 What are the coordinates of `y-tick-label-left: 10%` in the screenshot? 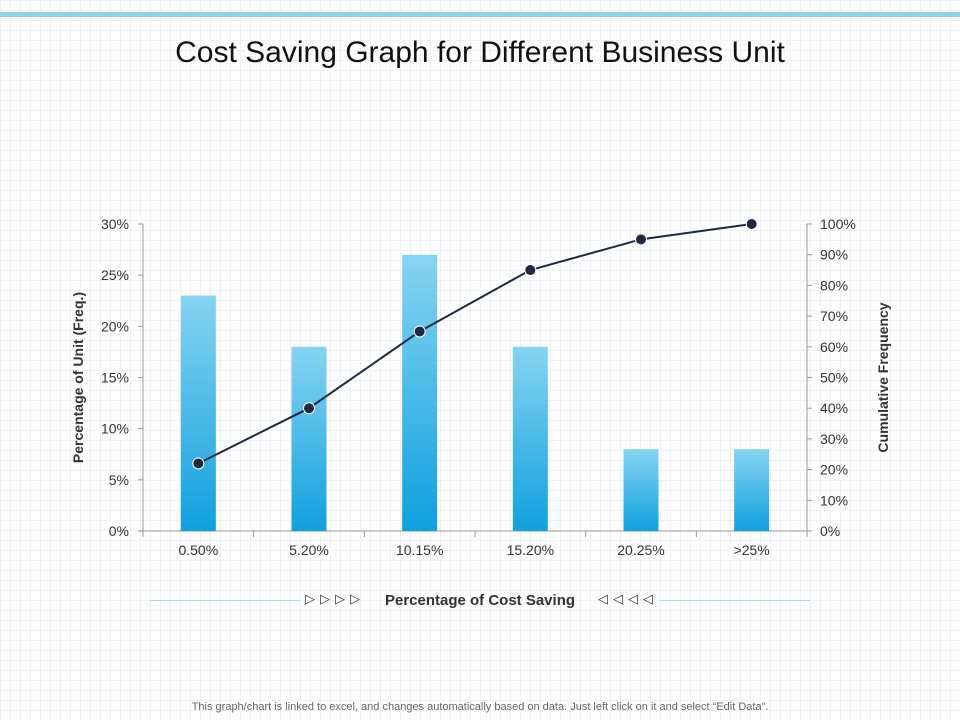 It's located at (115, 429).